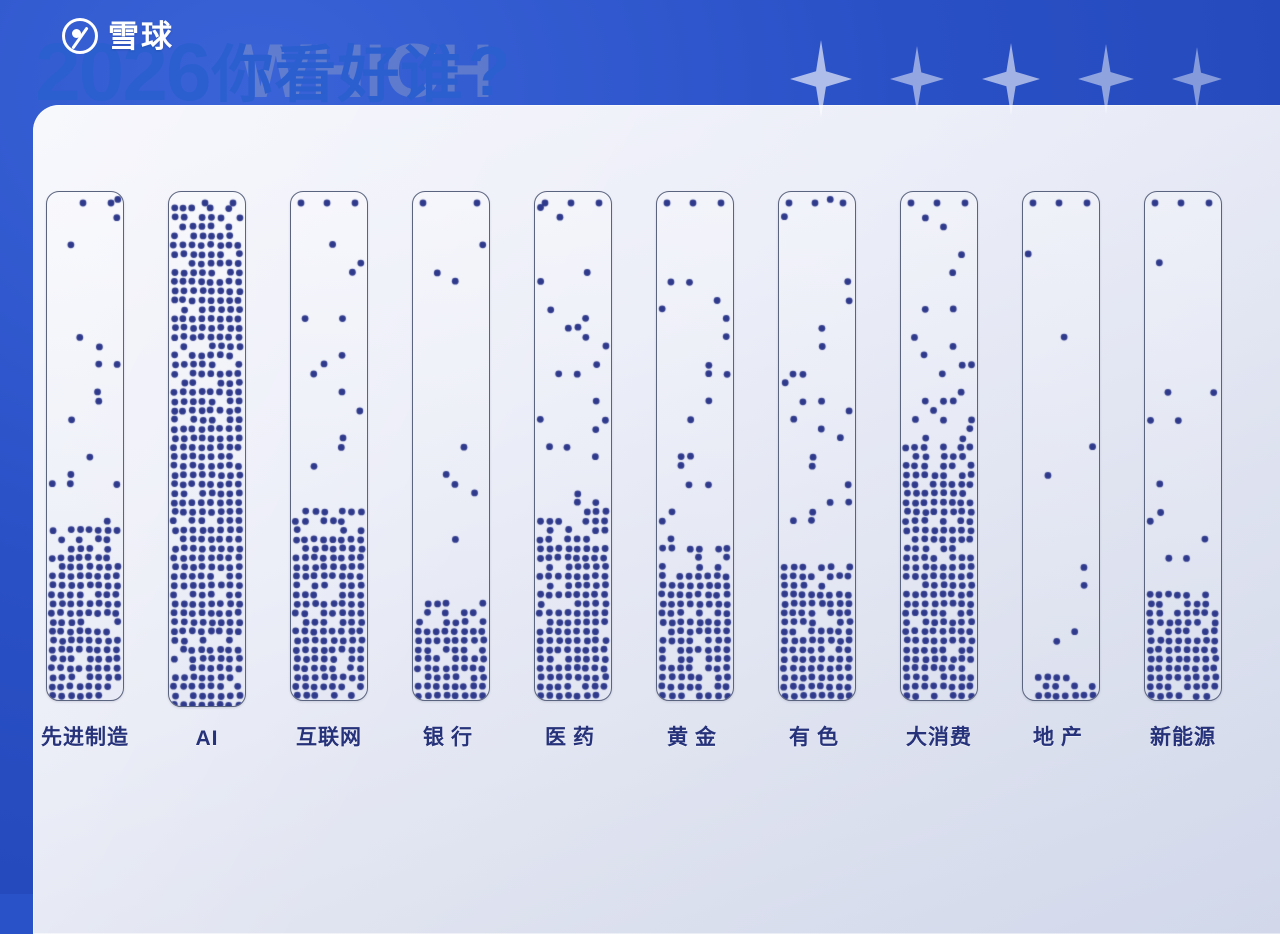 This screenshot has height=934, width=1280. Describe the element at coordinates (85, 737) in the screenshot. I see `tube-label: 先进制造` at that location.